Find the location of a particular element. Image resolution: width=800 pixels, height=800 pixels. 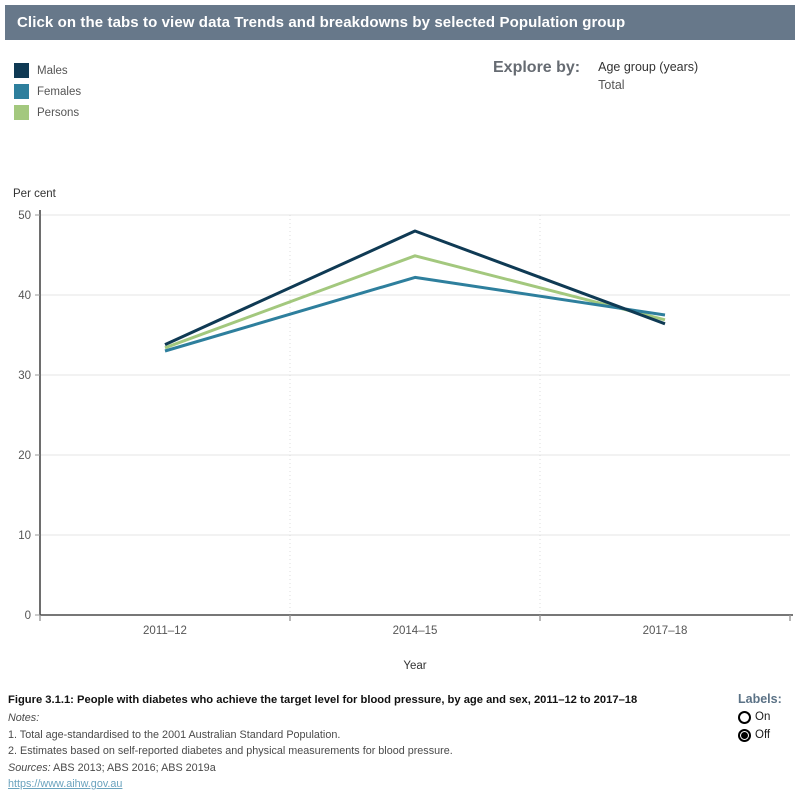

y-tick-label: 0 is located at coordinates (28, 616).